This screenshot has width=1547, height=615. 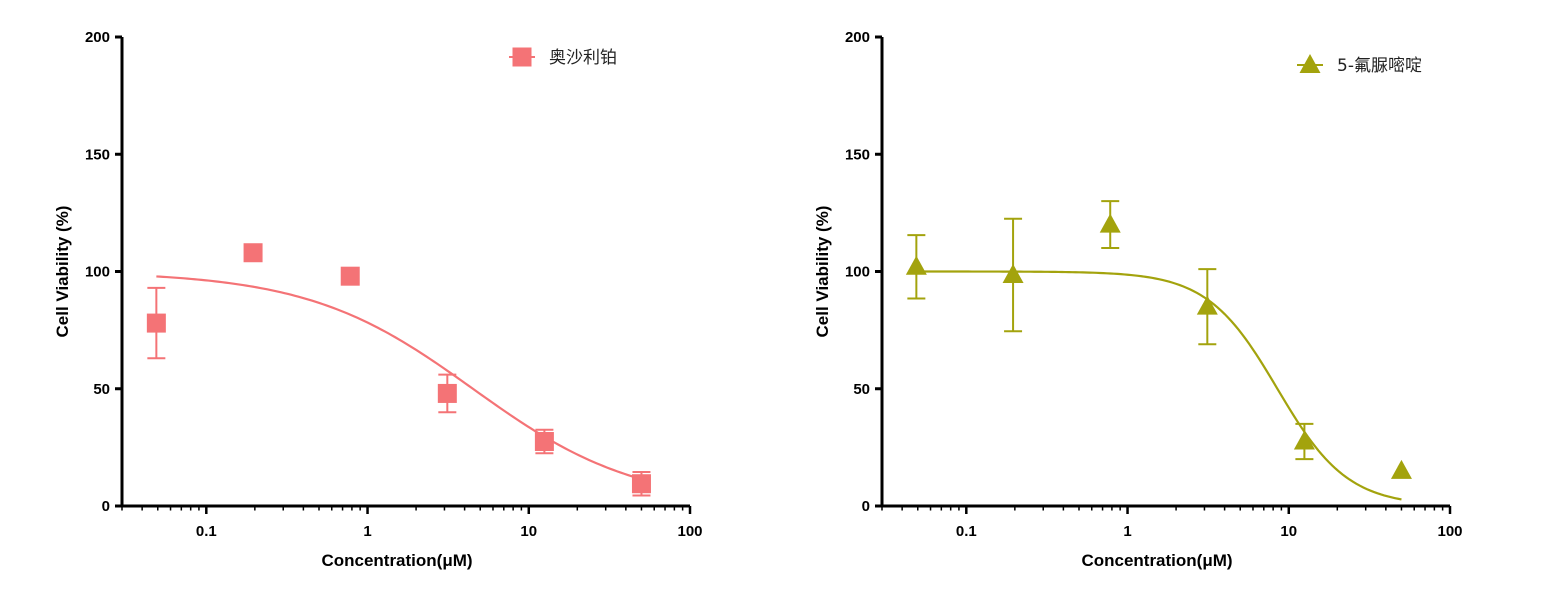 What do you see at coordinates (1379, 66) in the screenshot?
I see `legend-label: 5-氟脲嘧啶` at bounding box center [1379, 66].